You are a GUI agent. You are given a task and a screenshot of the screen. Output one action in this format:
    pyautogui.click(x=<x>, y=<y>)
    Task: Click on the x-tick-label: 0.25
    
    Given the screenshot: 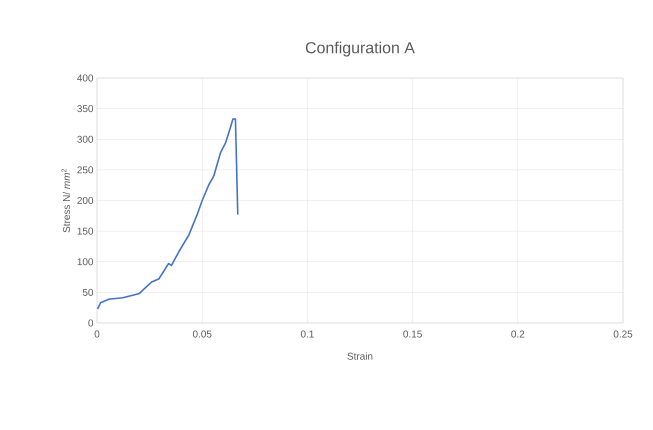 What is the action you would take?
    pyautogui.click(x=623, y=334)
    